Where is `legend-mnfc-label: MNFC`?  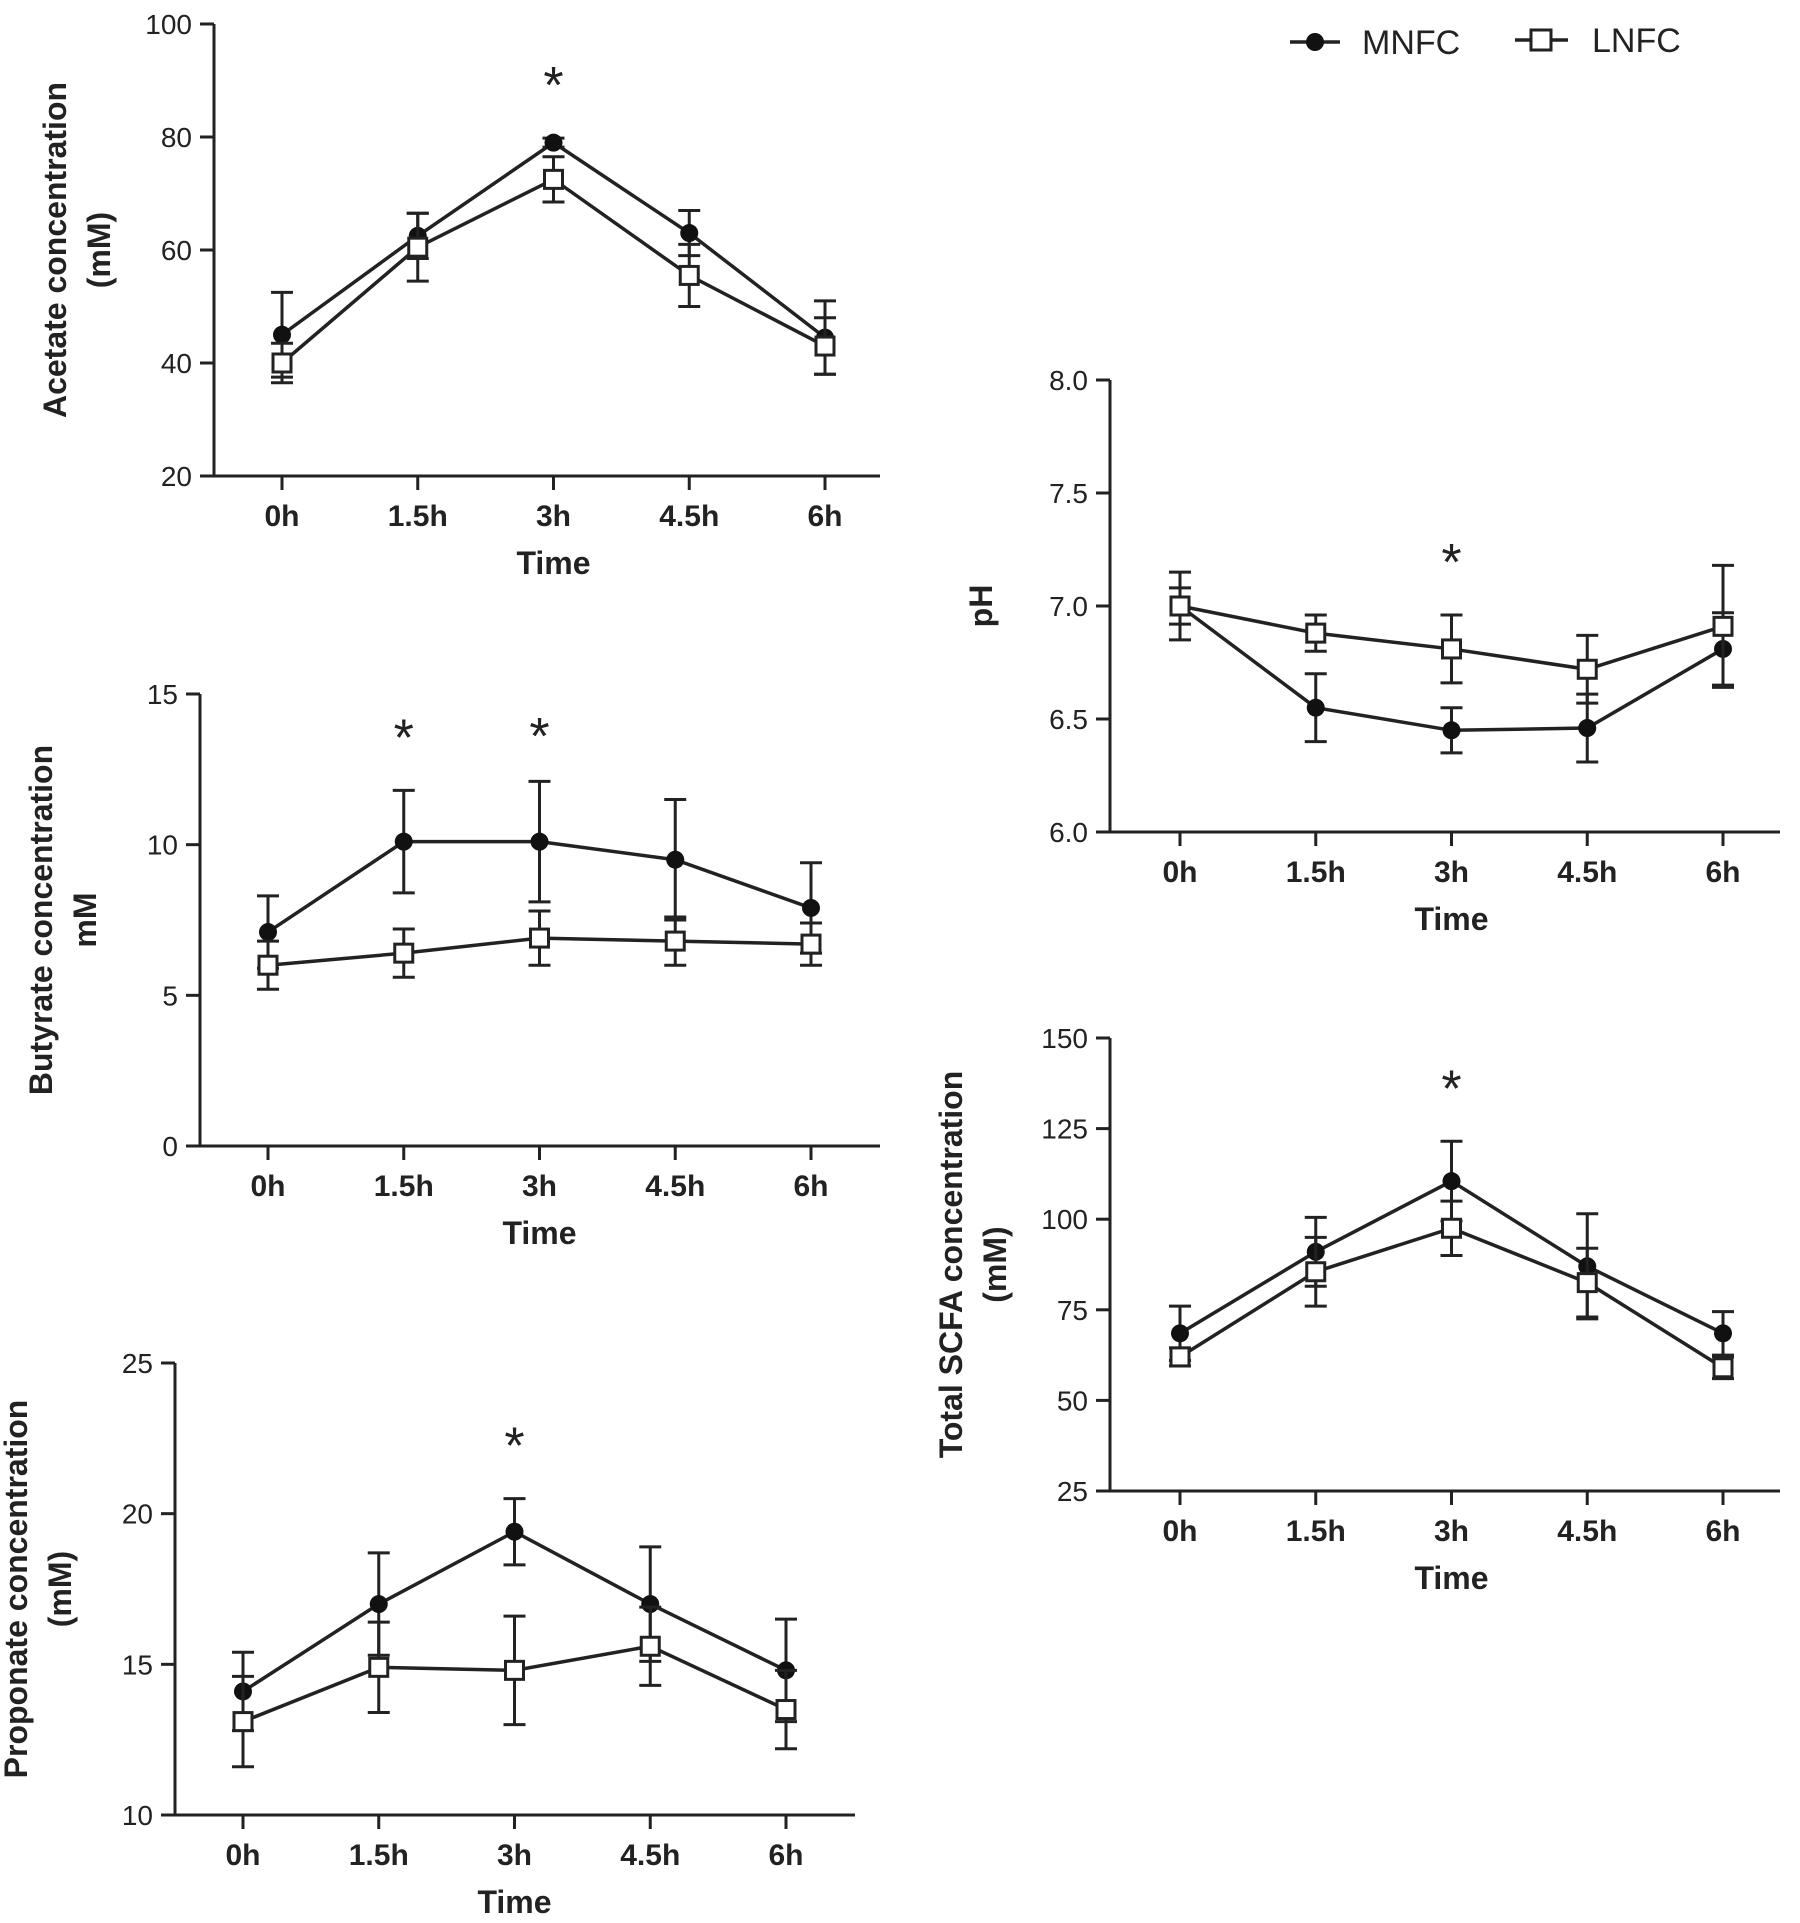 legend-mnfc-label: MNFC is located at coordinates (1411, 43).